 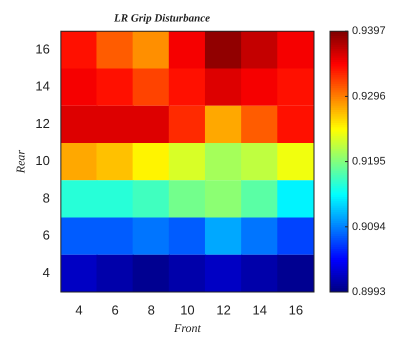 I want to click on chart-title: LR Grip Disturbance, so click(x=161, y=18).